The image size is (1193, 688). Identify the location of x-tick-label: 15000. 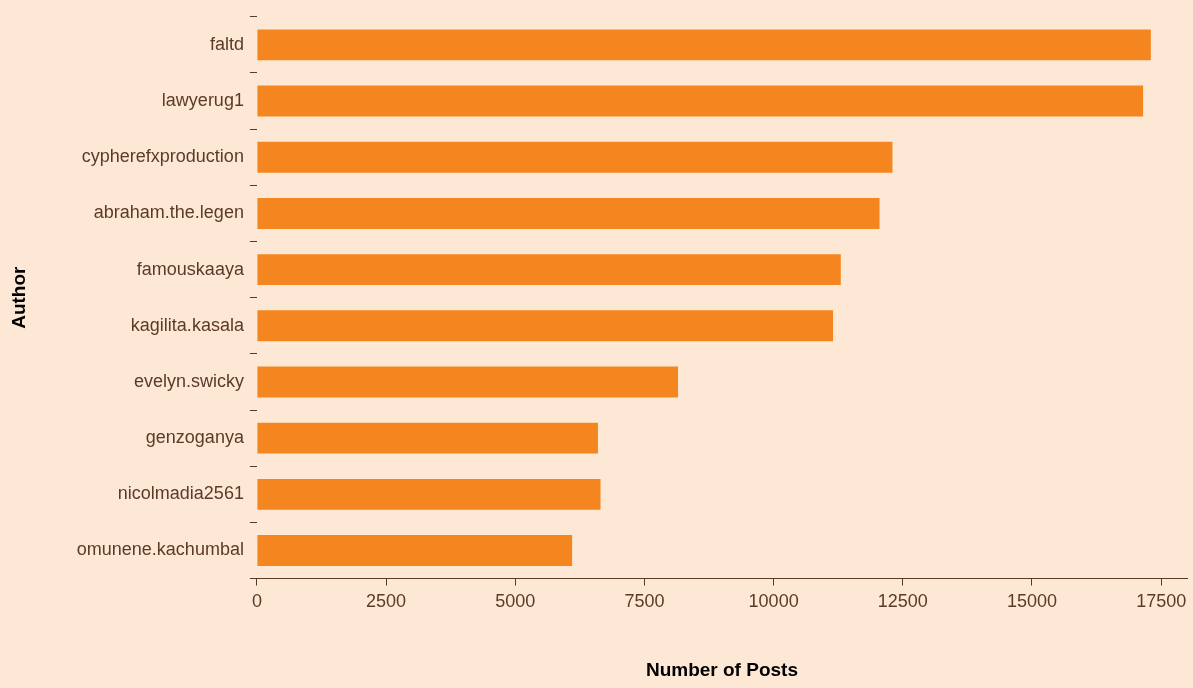
(1032, 601).